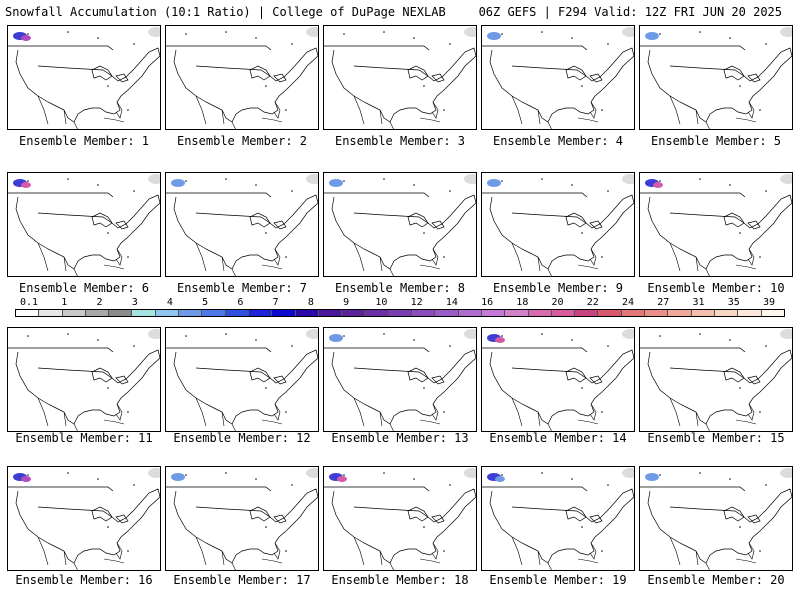 Image resolution: width=800 pixels, height=600 pixels. I want to click on ensemble-member-label: Ensemble Member: 5, so click(716, 141).